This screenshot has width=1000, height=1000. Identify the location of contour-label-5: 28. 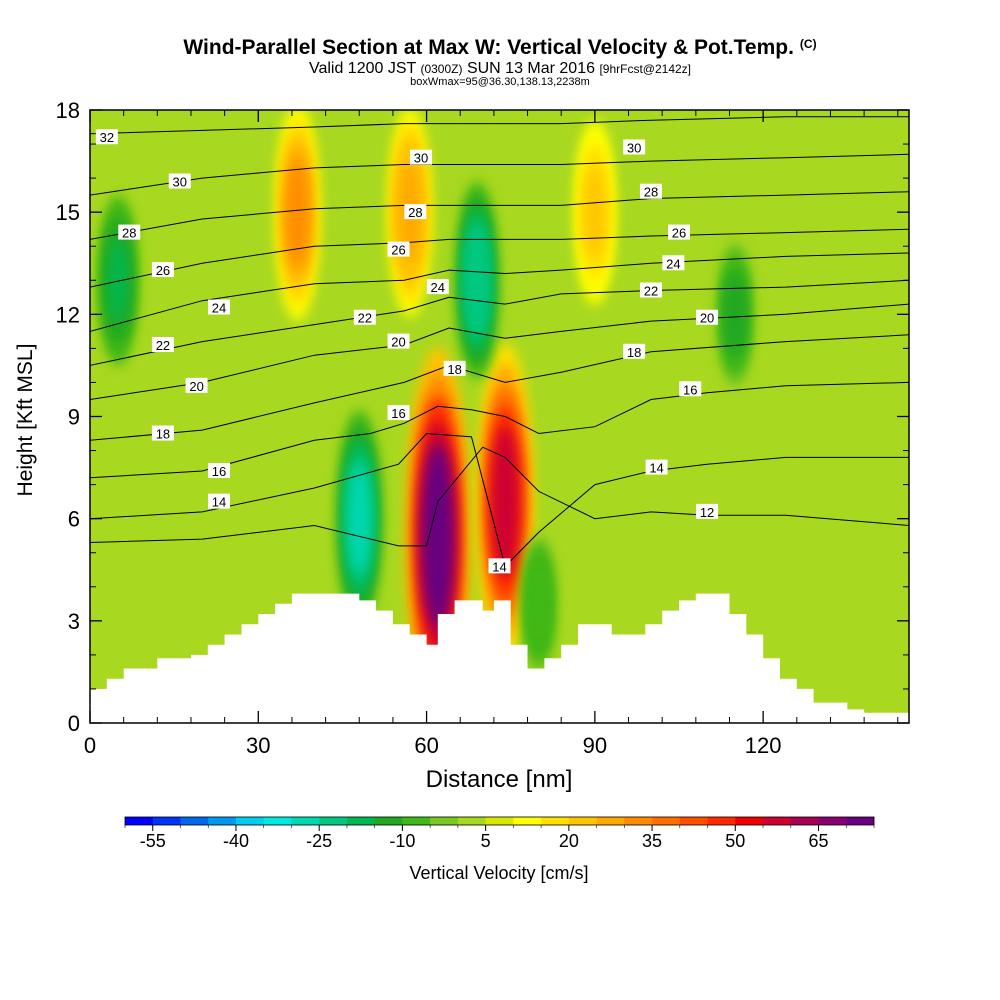
(415, 212).